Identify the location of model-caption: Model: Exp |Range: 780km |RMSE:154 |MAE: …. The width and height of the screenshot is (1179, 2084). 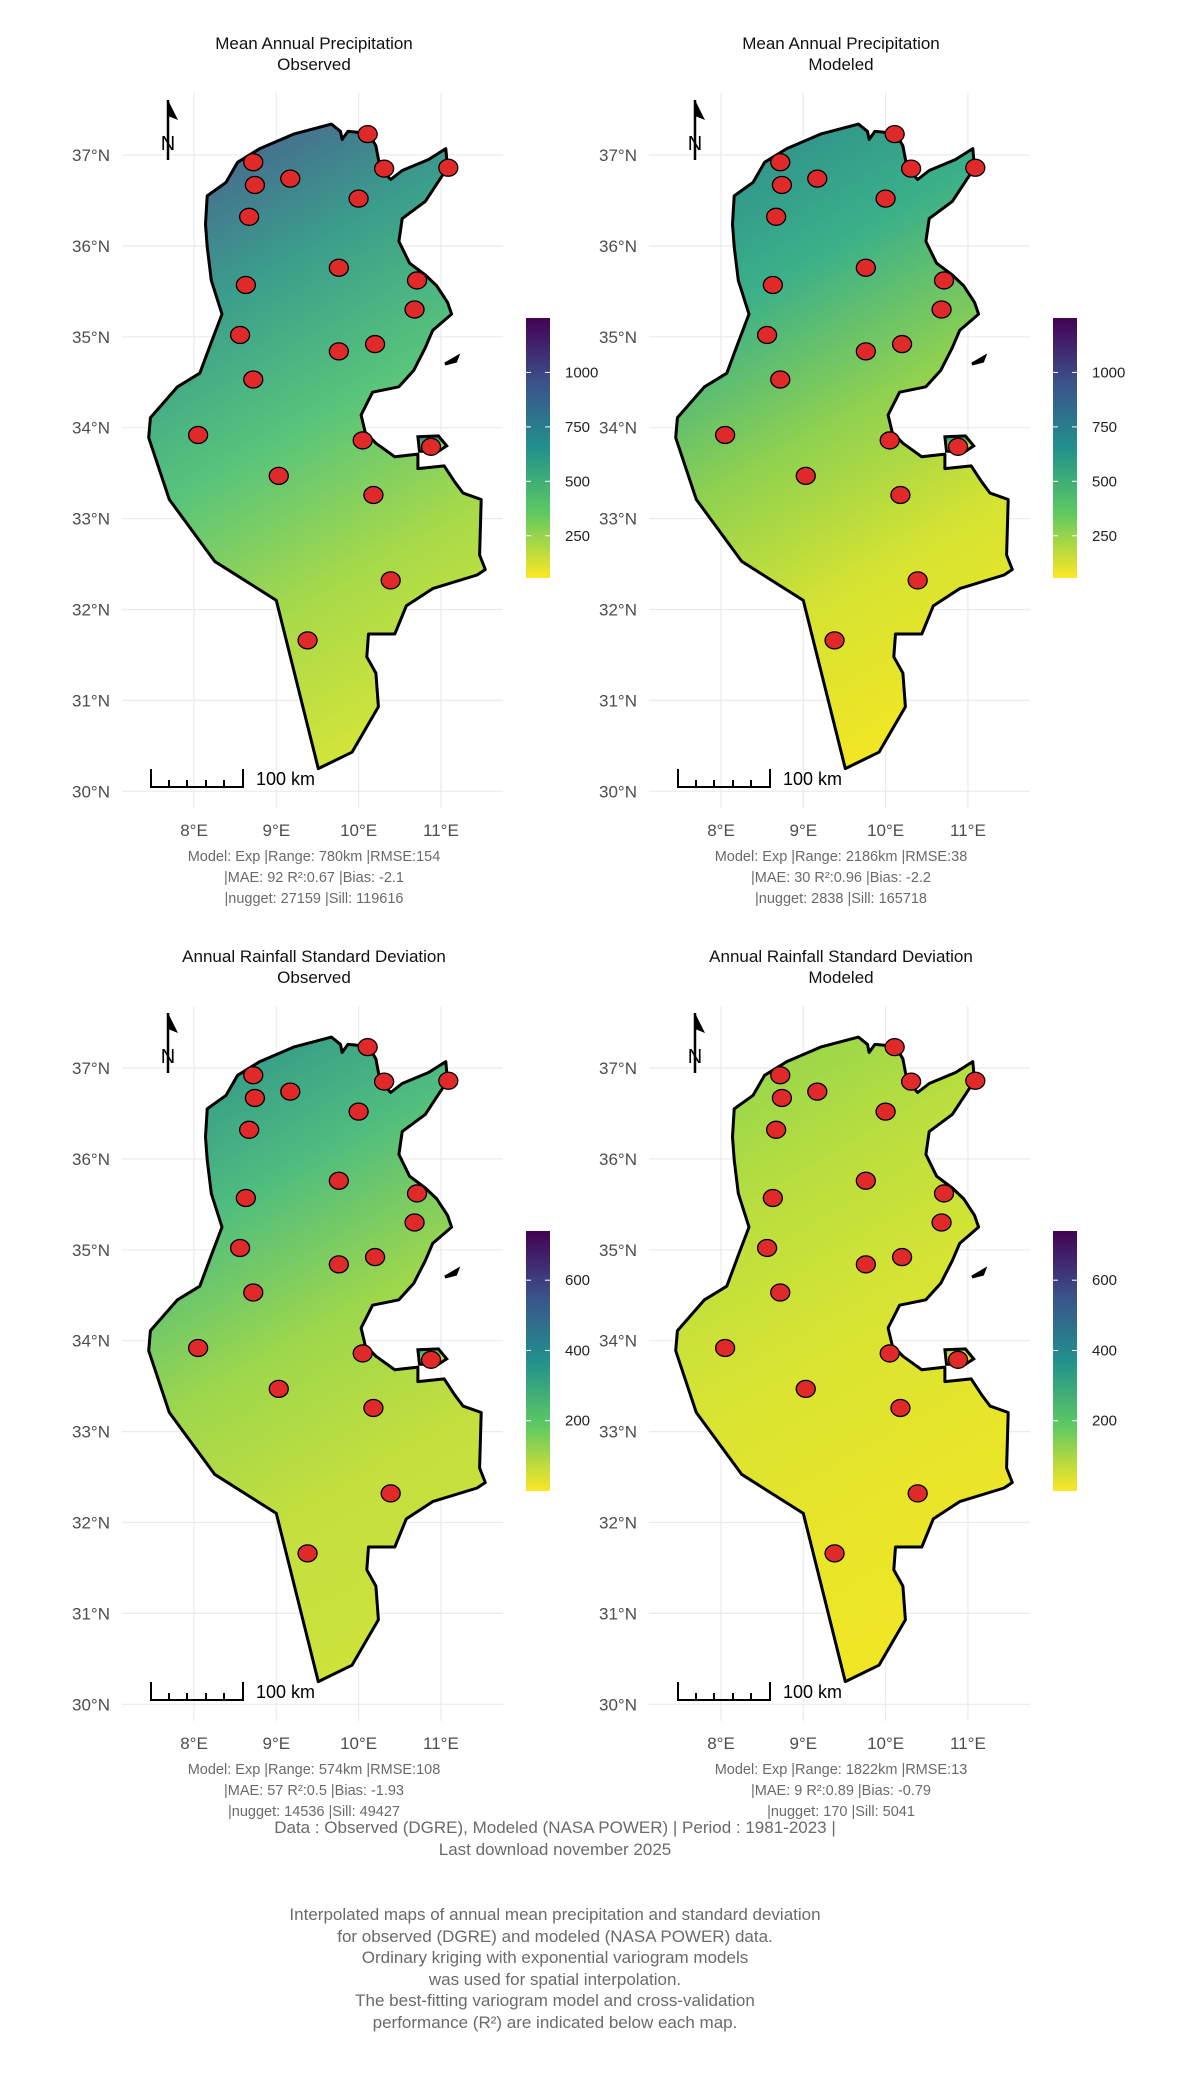
(314, 878).